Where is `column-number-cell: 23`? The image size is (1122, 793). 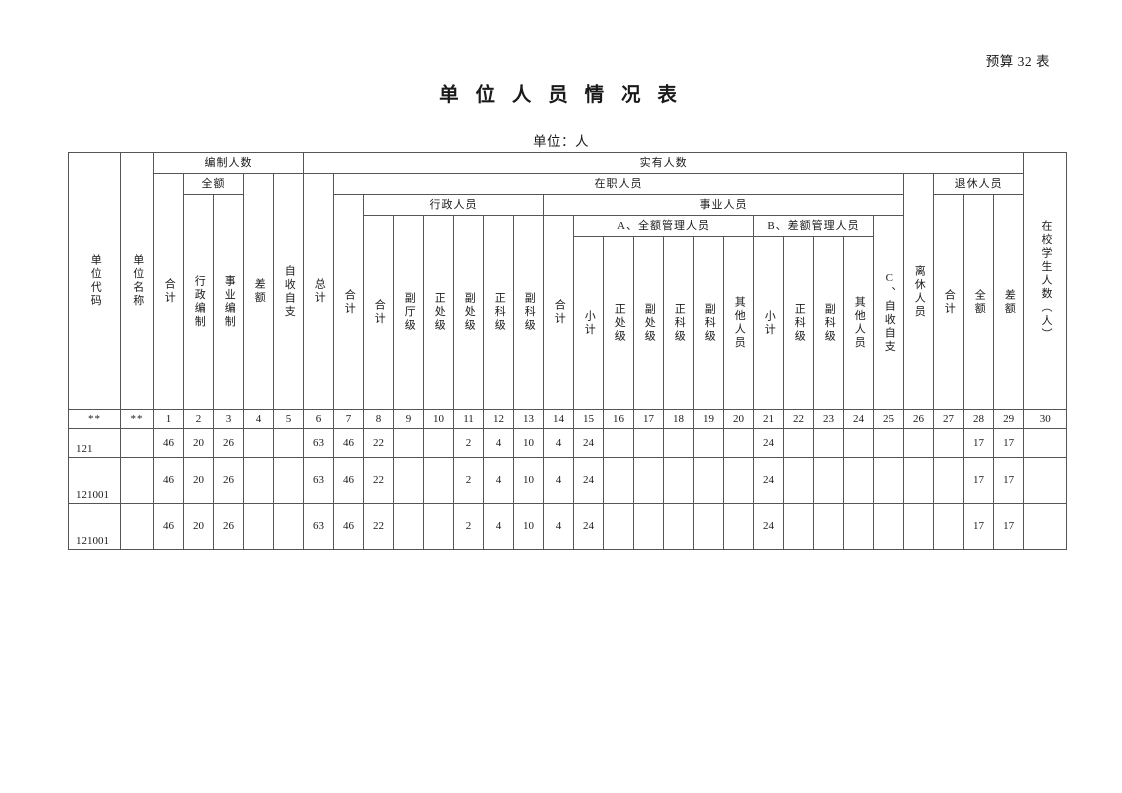
column-number-cell: 23 is located at coordinates (829, 419).